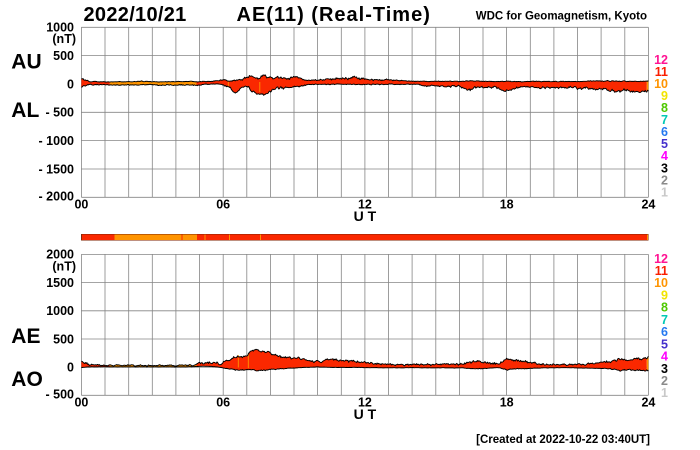 This screenshot has height=450, width=700. Describe the element at coordinates (135, 15) in the screenshot. I see `svg-text: 2022/10/21` at that location.